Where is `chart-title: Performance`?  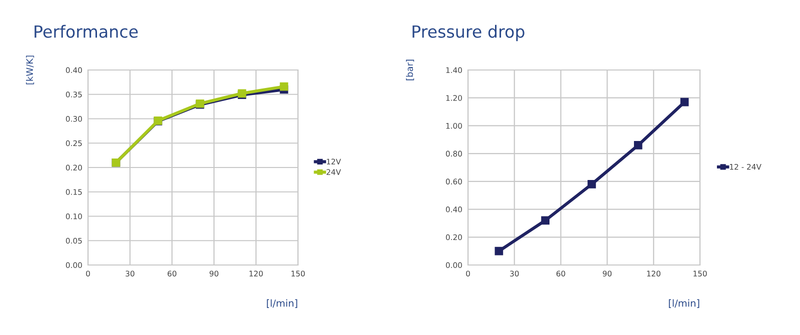
chart-title: Performance is located at coordinates (86, 31).